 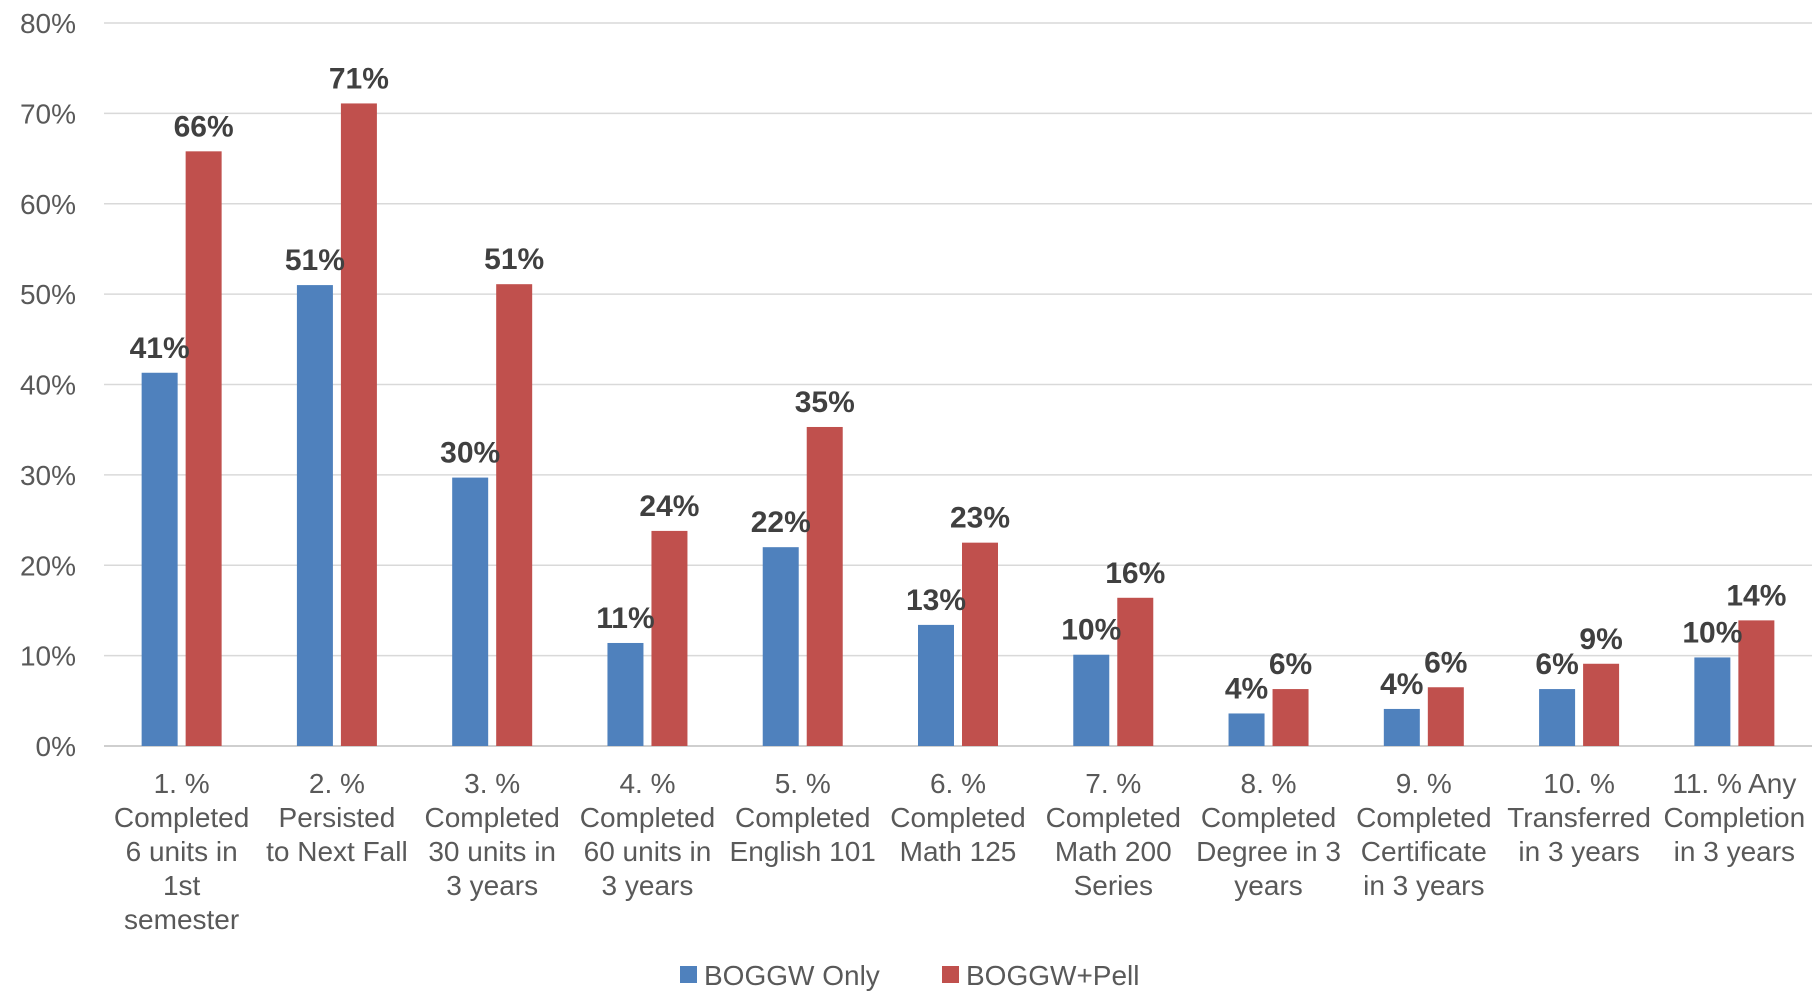 I want to click on category-label: 10. % Transferred in 3 years, so click(x=1579, y=817).